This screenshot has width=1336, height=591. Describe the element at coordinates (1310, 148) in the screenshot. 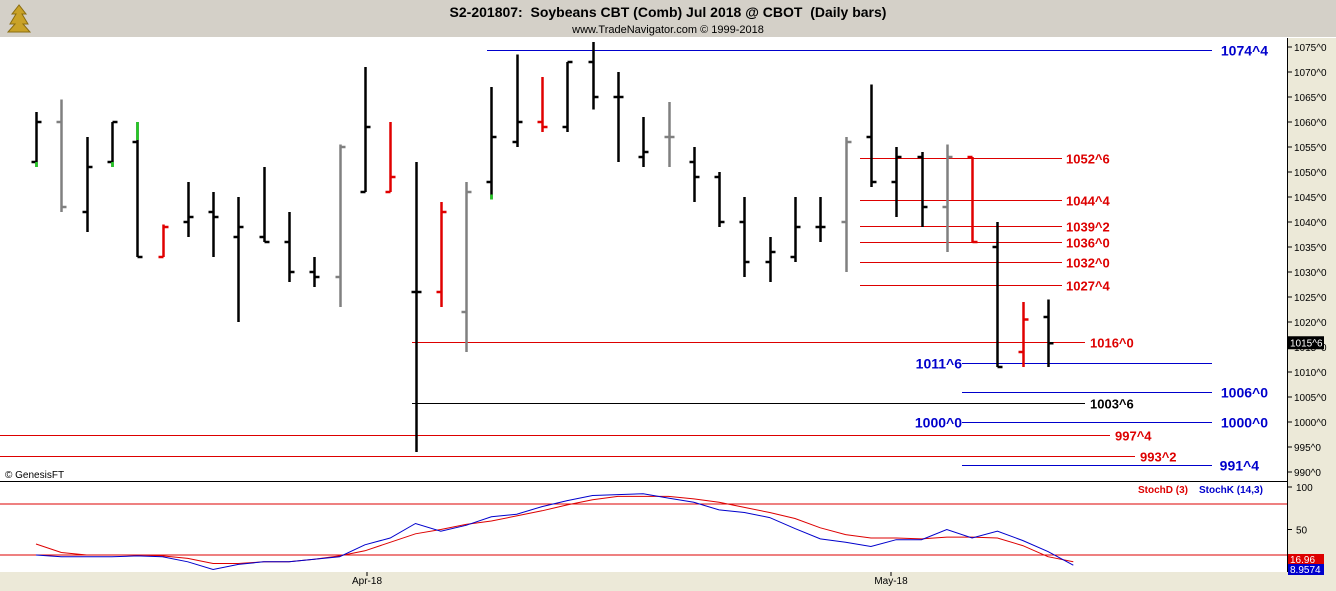

I see `price-tick-label: 1055^0` at that location.